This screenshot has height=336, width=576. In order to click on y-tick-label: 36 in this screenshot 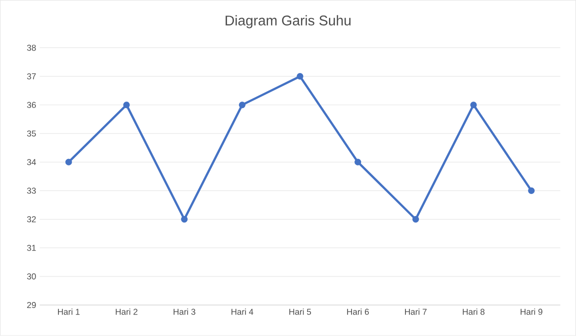, I will do `click(31, 105)`.